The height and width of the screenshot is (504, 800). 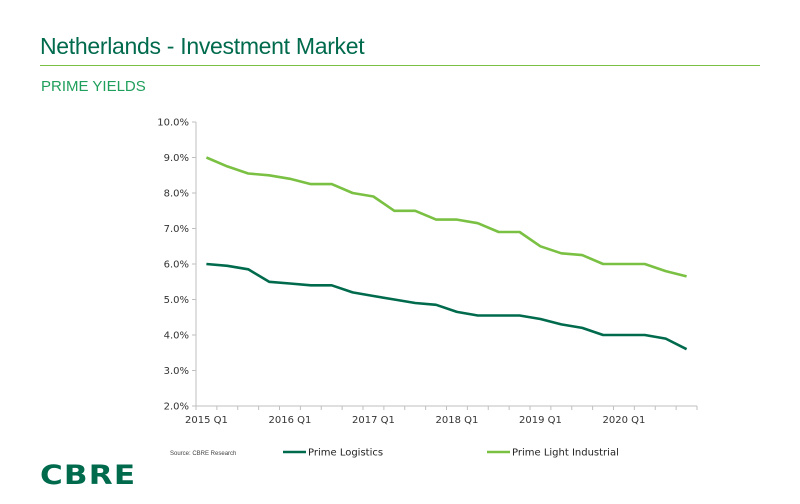 I want to click on y-tick-label: 9.0%, so click(x=176, y=158).